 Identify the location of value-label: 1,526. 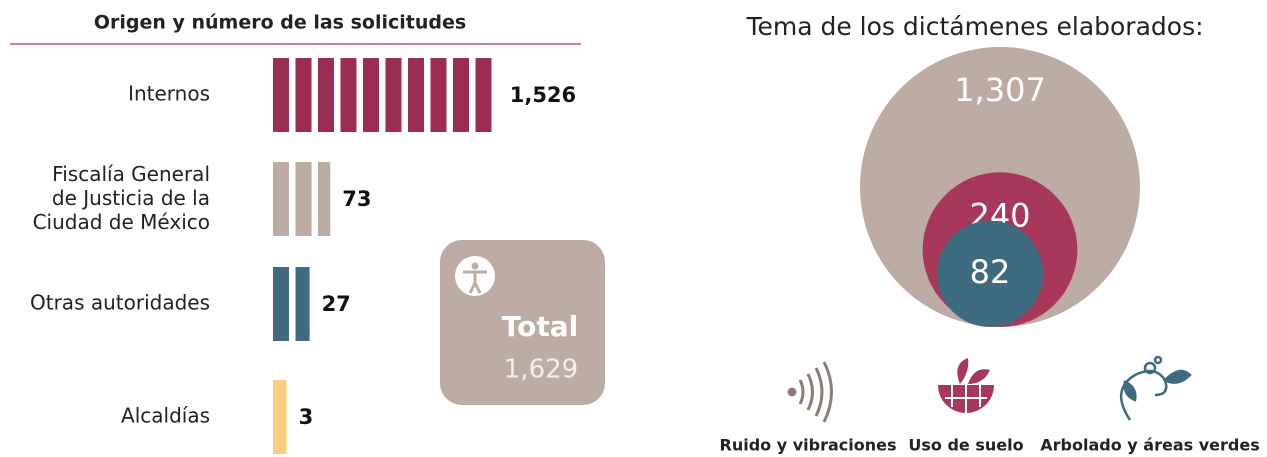
(543, 95).